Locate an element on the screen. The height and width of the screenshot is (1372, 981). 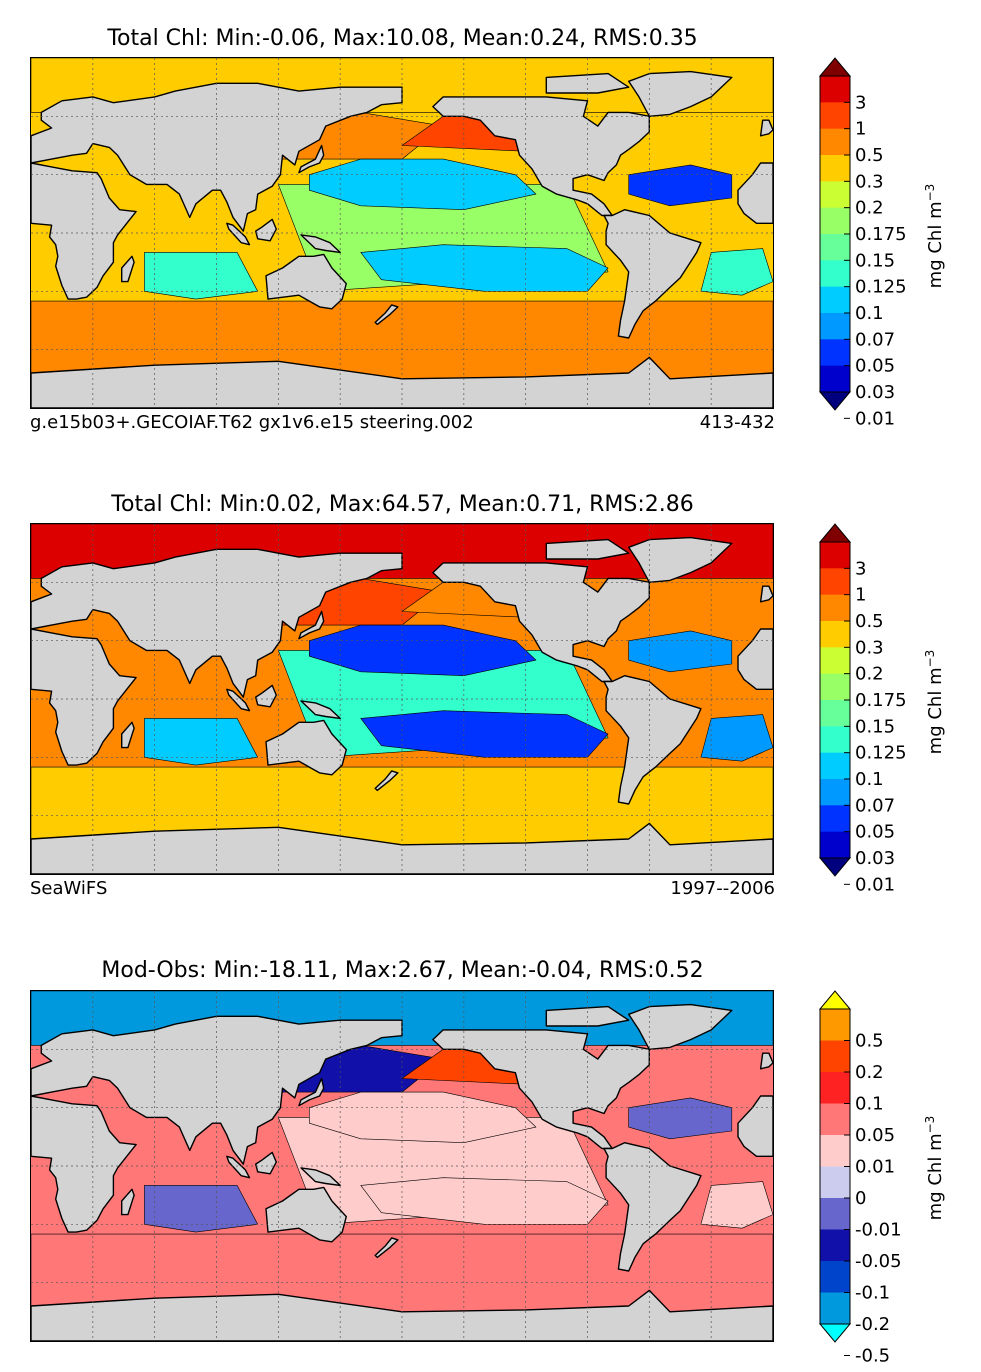
panel-1-colorbar-tick-label: 1 is located at coordinates (860, 129).